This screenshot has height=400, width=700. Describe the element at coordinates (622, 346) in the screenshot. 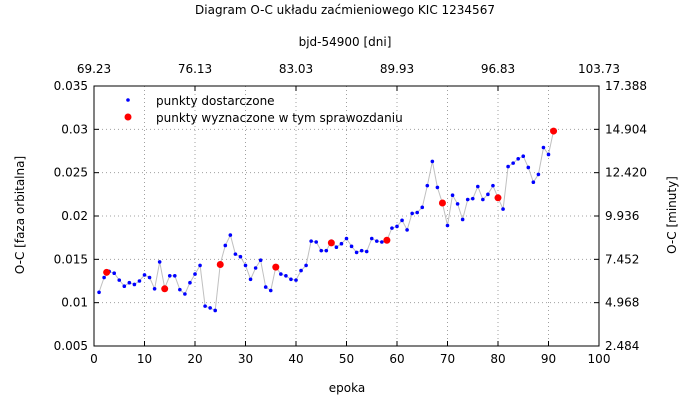

I see `y2-tick-label: 2.484` at that location.